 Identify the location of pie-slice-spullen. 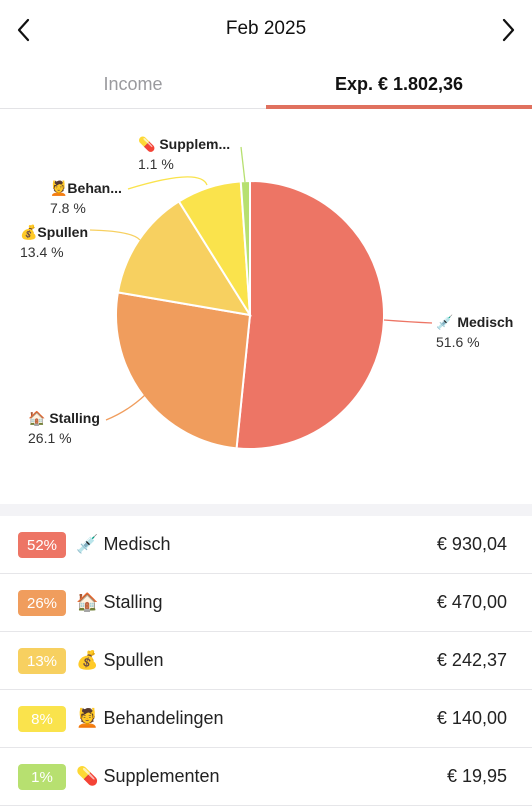
(184, 258).